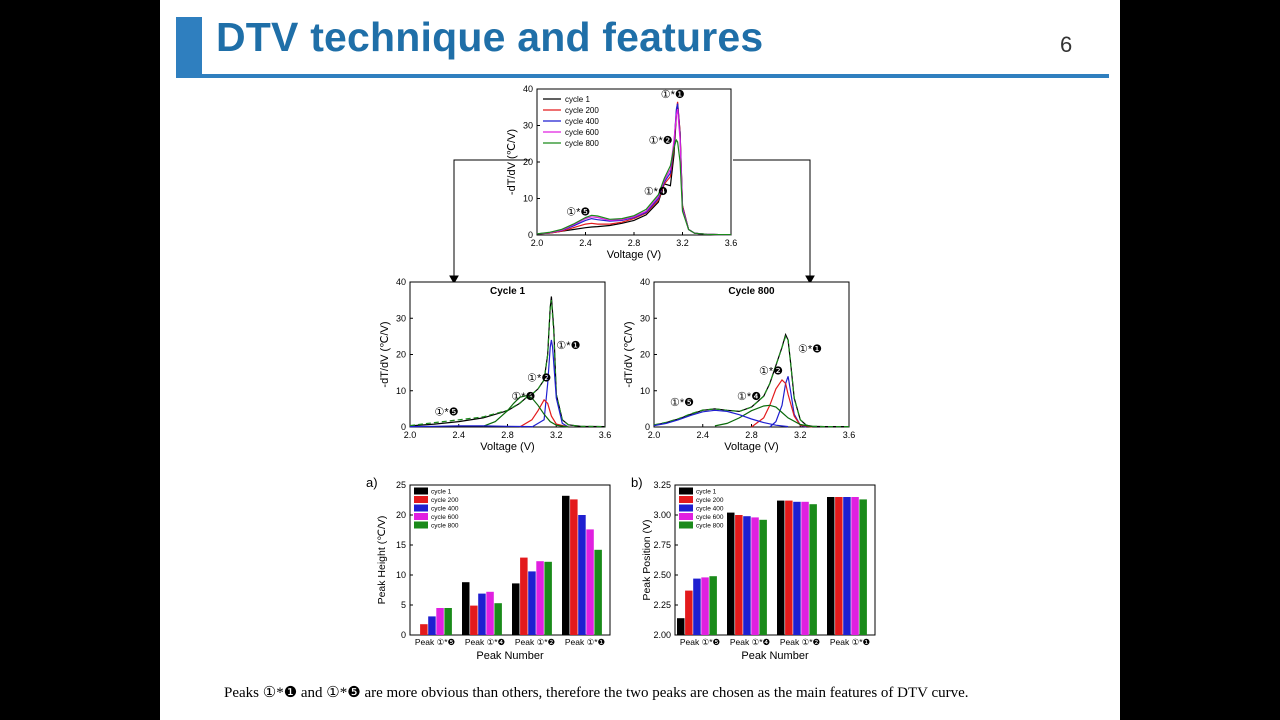 The width and height of the screenshot is (1280, 720). Describe the element at coordinates (382, 560) in the screenshot. I see `y-axis-label: Peak Height (℃/V)` at that location.